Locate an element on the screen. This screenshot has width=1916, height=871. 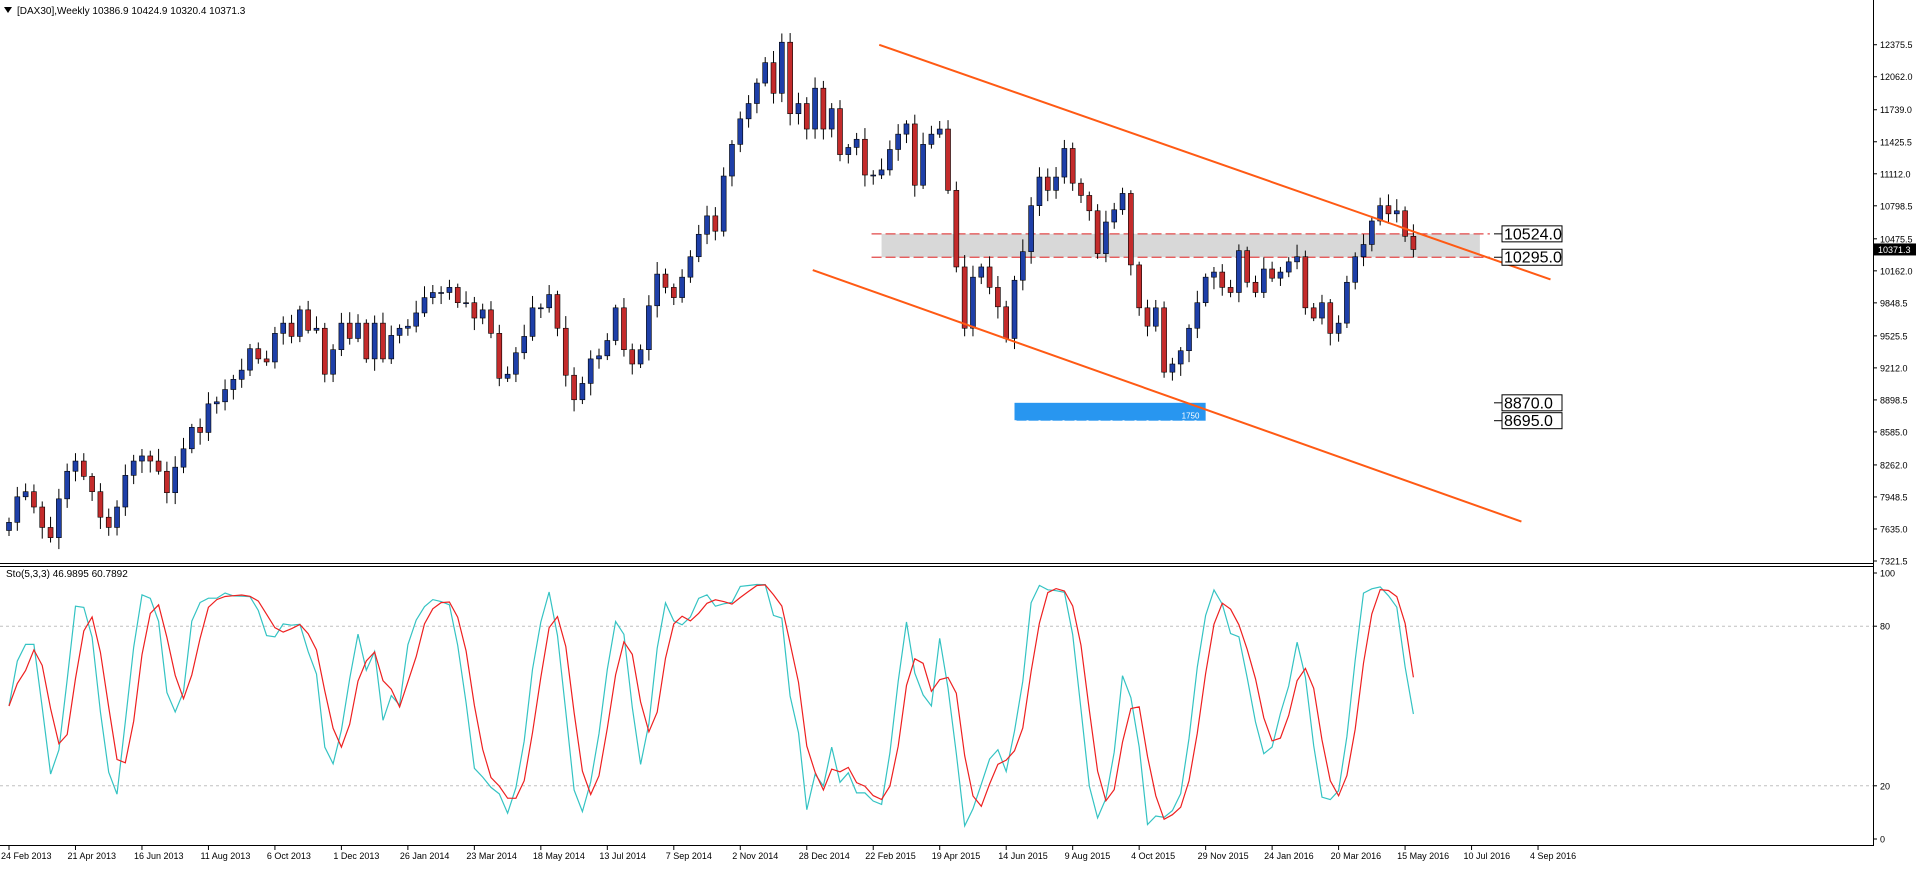
time-tick-label: 4 Oct 2015 is located at coordinates (1153, 856).